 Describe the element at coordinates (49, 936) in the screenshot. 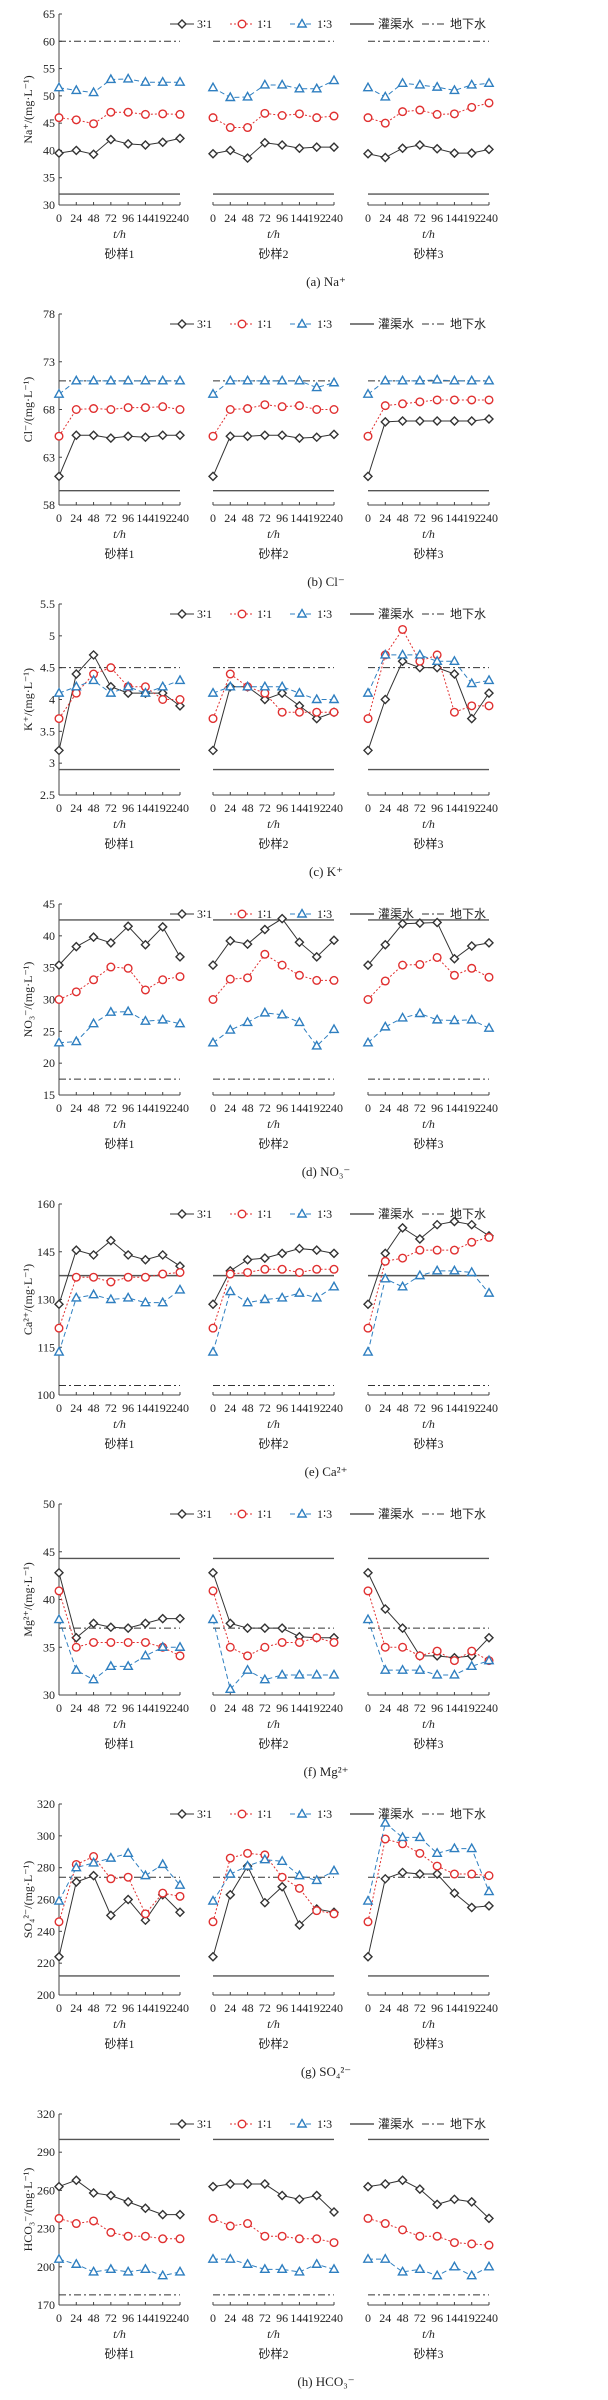

I see `y-tick-label: 40` at that location.